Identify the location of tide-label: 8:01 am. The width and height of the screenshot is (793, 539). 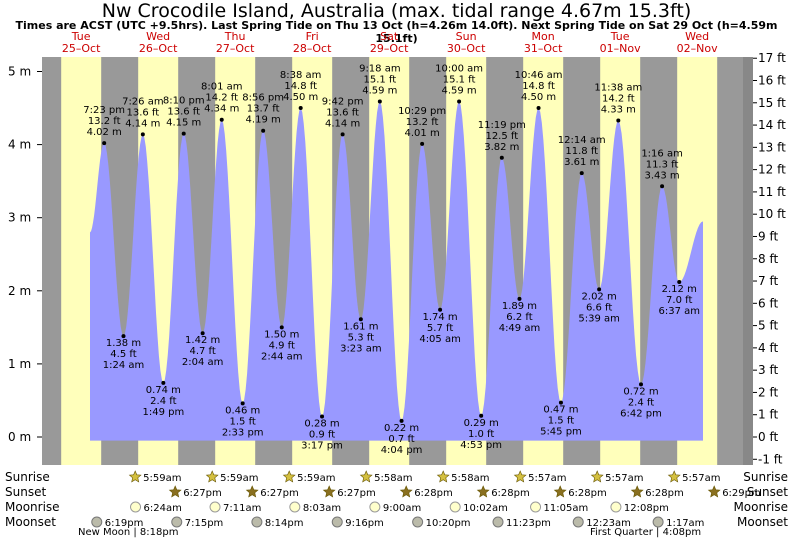
(222, 87).